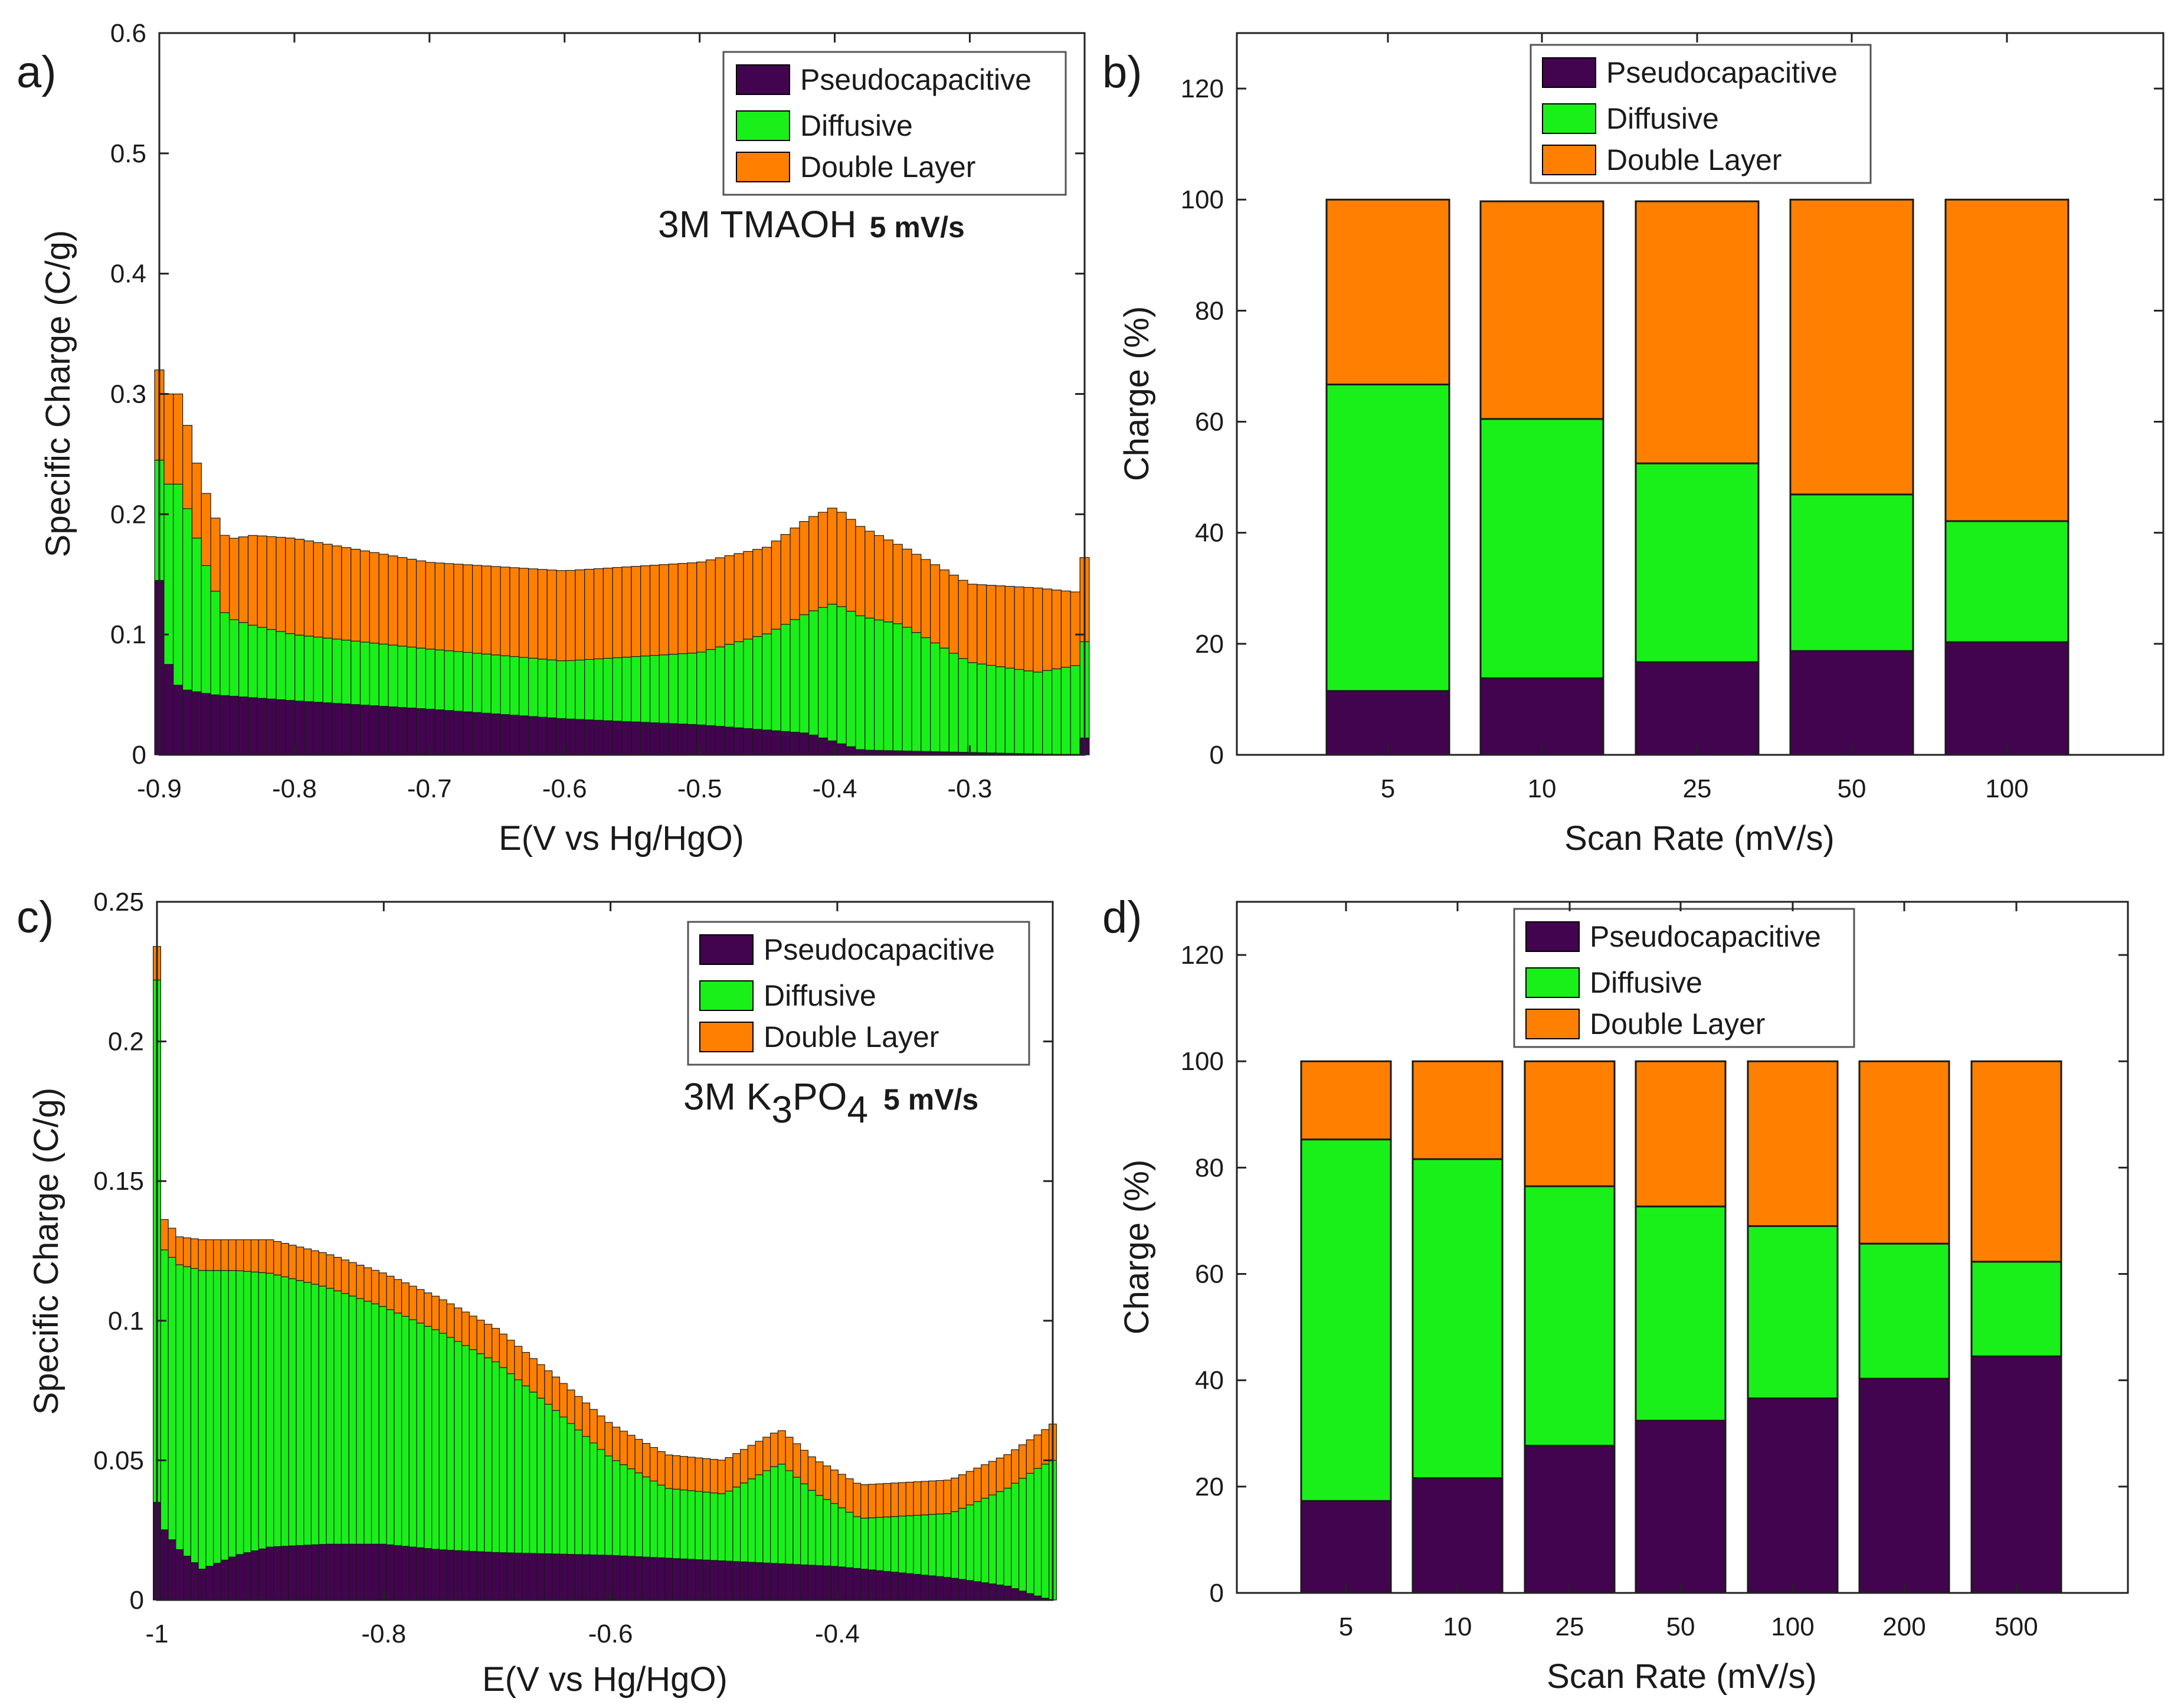 The image size is (2181, 1708). Describe the element at coordinates (859, 994) in the screenshot. I see `panel-c-legend: Pseudocapacitive Diffusive Double Layer` at that location.